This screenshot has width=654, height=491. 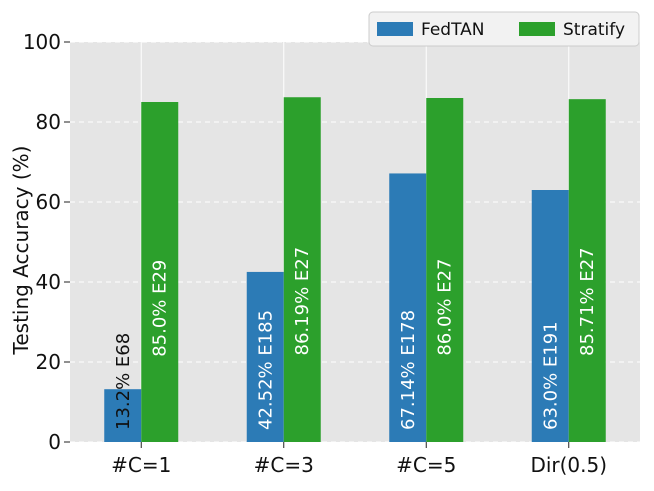 What do you see at coordinates (54, 442) in the screenshot?
I see `y-tick-label: 0` at bounding box center [54, 442].